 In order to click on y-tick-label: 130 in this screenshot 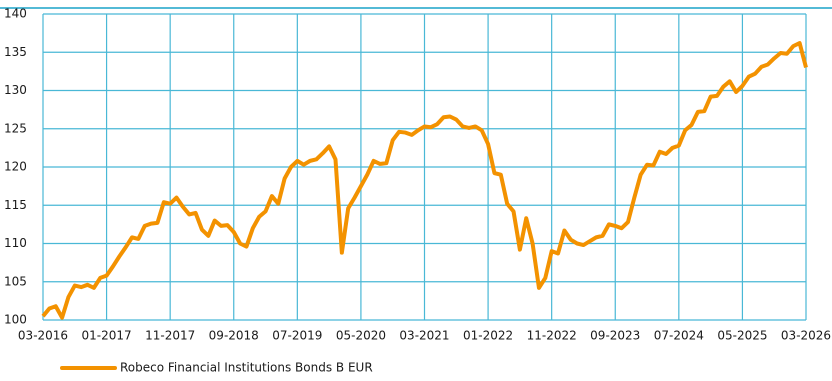, I will do `click(15, 90)`.